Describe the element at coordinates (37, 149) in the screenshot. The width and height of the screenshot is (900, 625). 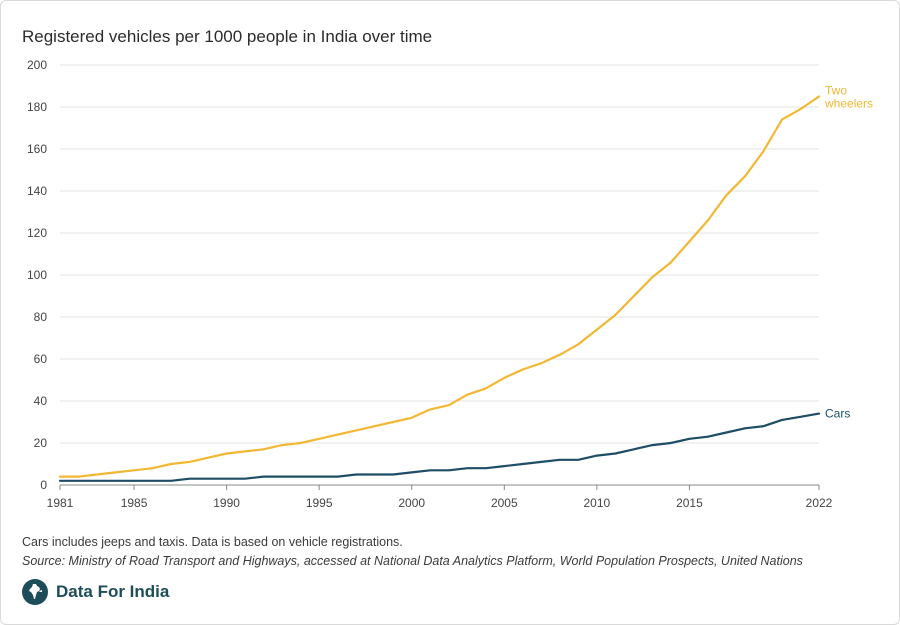
I see `y-tick-label: 160` at that location.